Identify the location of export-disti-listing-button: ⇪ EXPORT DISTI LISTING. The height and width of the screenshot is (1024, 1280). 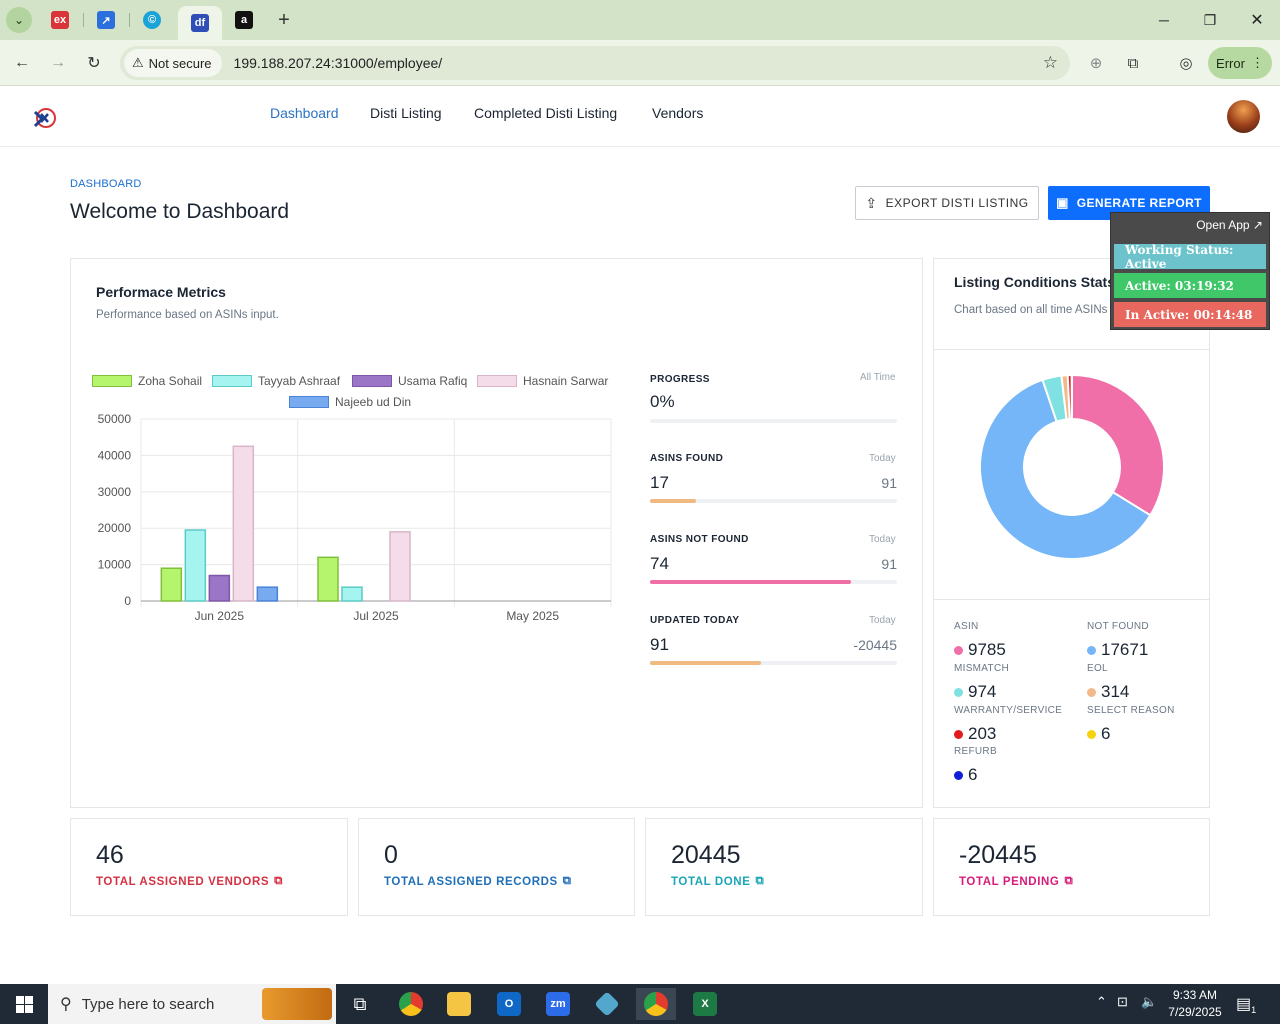
(947, 203).